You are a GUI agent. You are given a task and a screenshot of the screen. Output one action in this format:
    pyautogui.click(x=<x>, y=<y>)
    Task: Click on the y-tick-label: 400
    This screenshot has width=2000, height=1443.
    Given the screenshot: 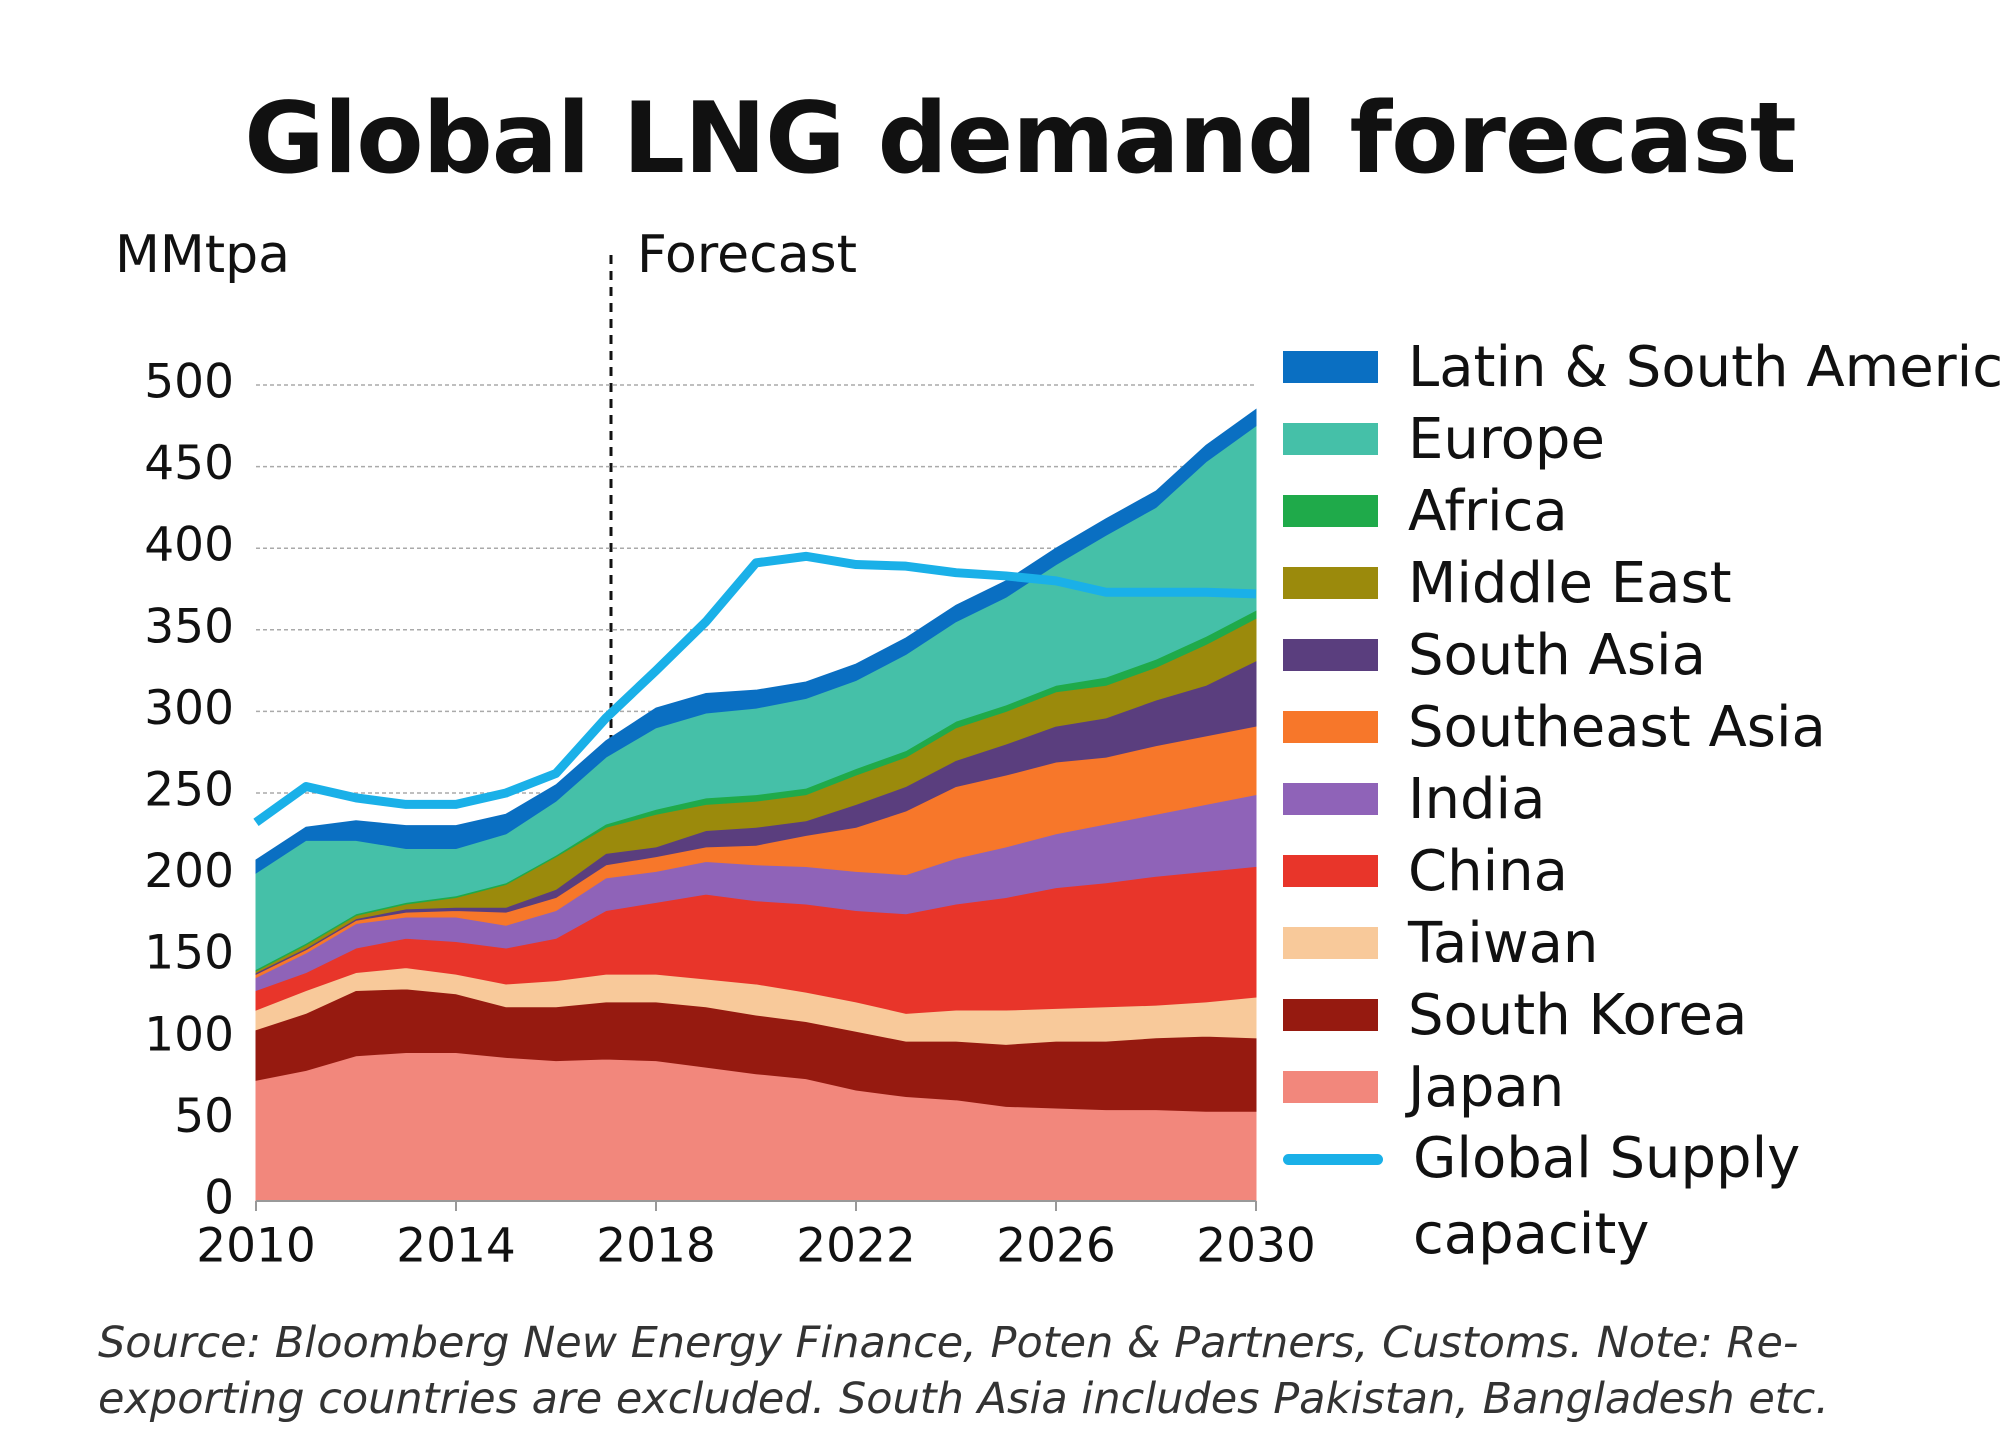 What is the action you would take?
    pyautogui.click(x=189, y=545)
    